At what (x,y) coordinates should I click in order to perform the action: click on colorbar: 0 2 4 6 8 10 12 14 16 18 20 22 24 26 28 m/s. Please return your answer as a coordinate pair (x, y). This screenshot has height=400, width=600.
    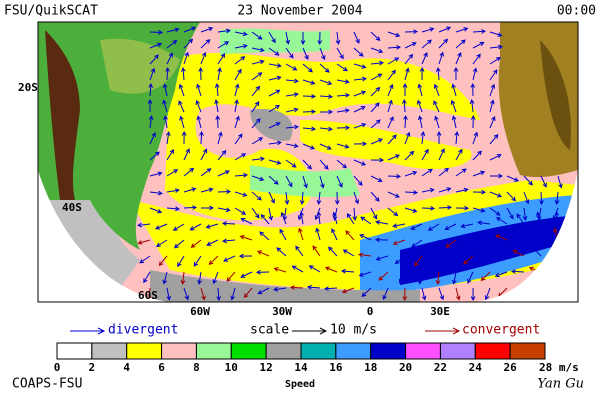
    Looking at the image, I should click on (316, 358).